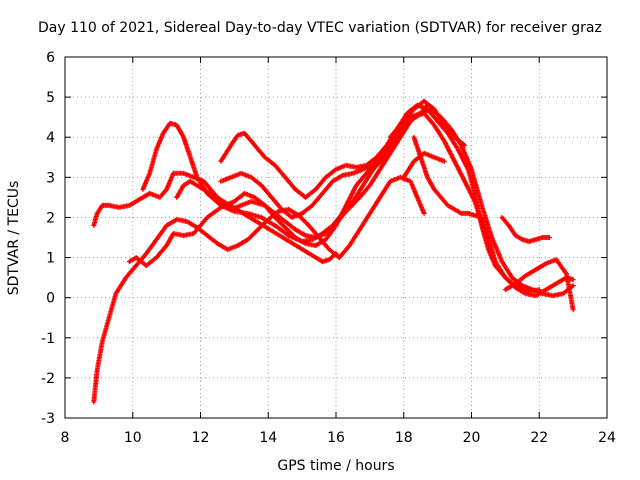 The width and height of the screenshot is (640, 480). What do you see at coordinates (50, 98) in the screenshot?
I see `y-tick-label: 5` at bounding box center [50, 98].